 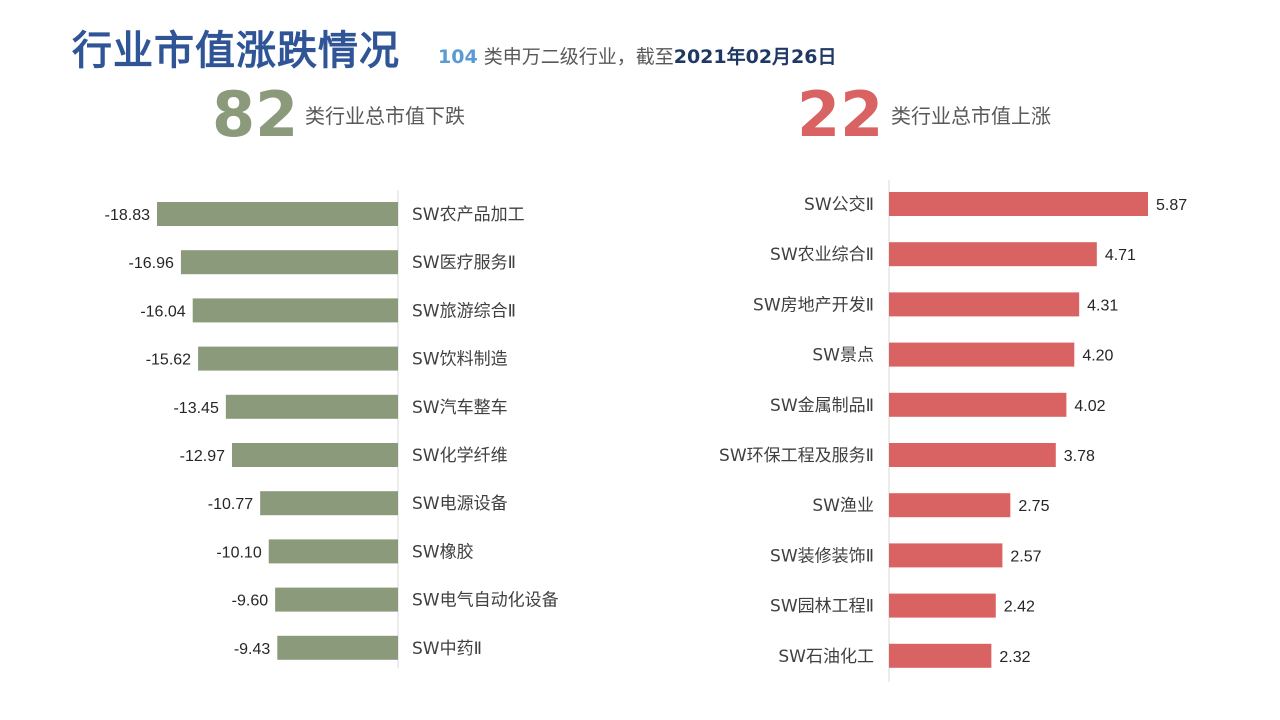 What do you see at coordinates (464, 263) in the screenshot?
I see `category-label: SW医疗服务Ⅱ` at bounding box center [464, 263].